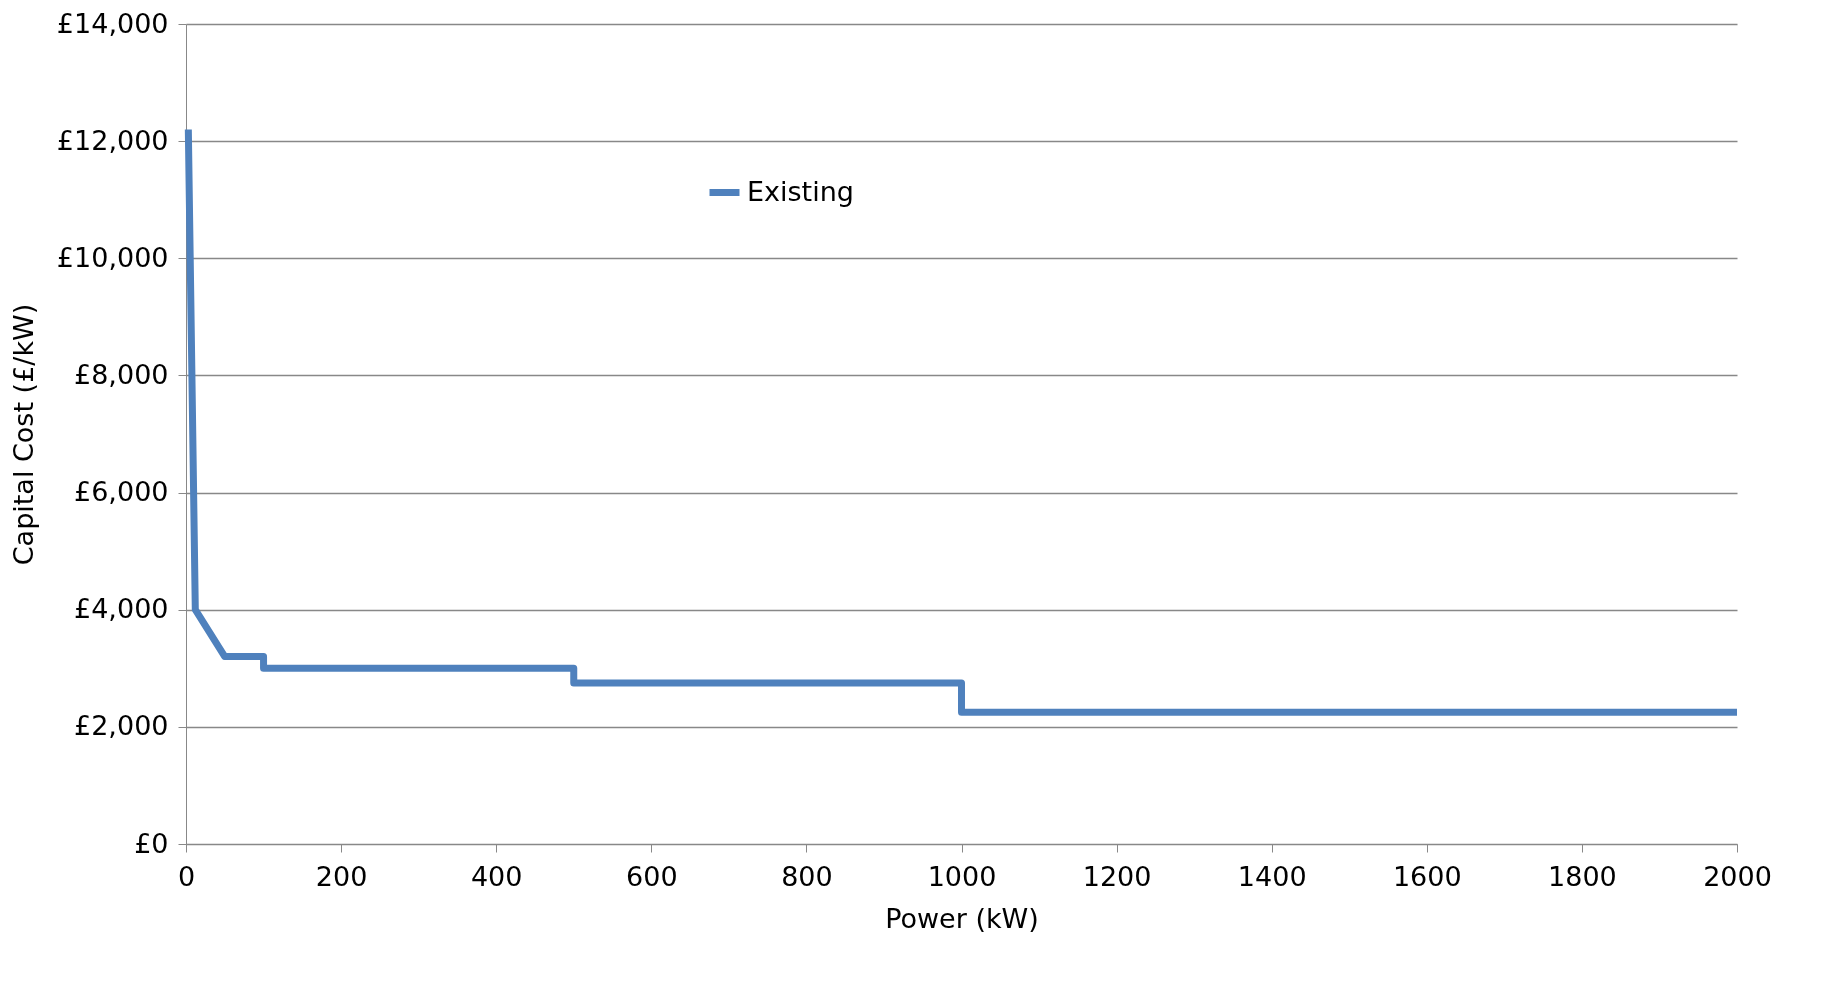 Image resolution: width=1830 pixels, height=984 pixels. Describe the element at coordinates (112, 257) in the screenshot. I see `y-tick-label: £10,000` at that location.